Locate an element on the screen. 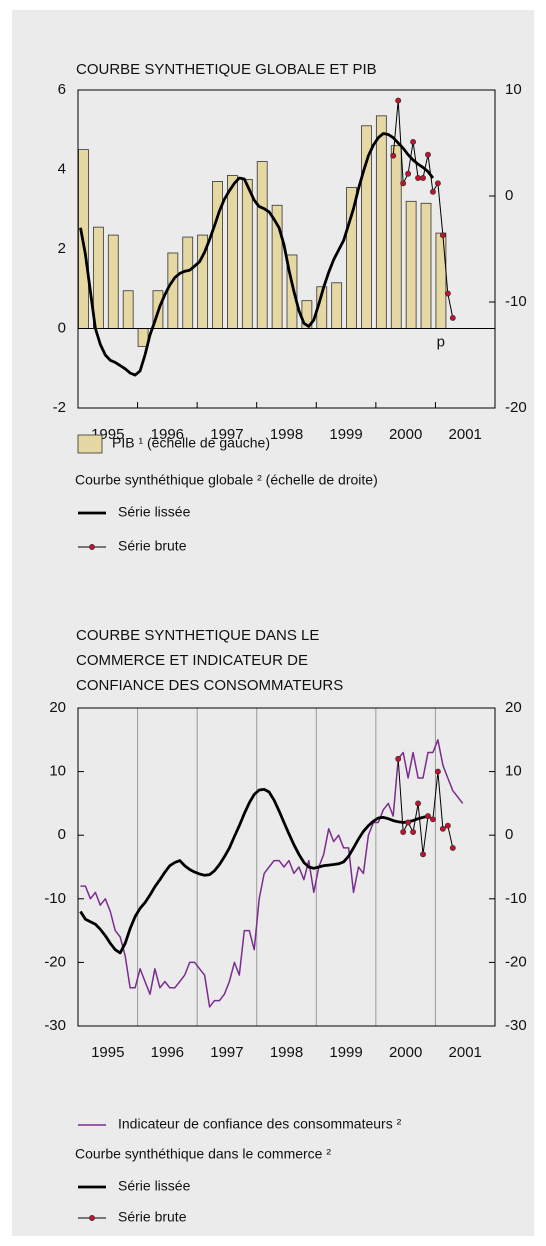 Image resolution: width=546 pixels, height=1246 pixels. y-tick-label: 6 is located at coordinates (62, 89).